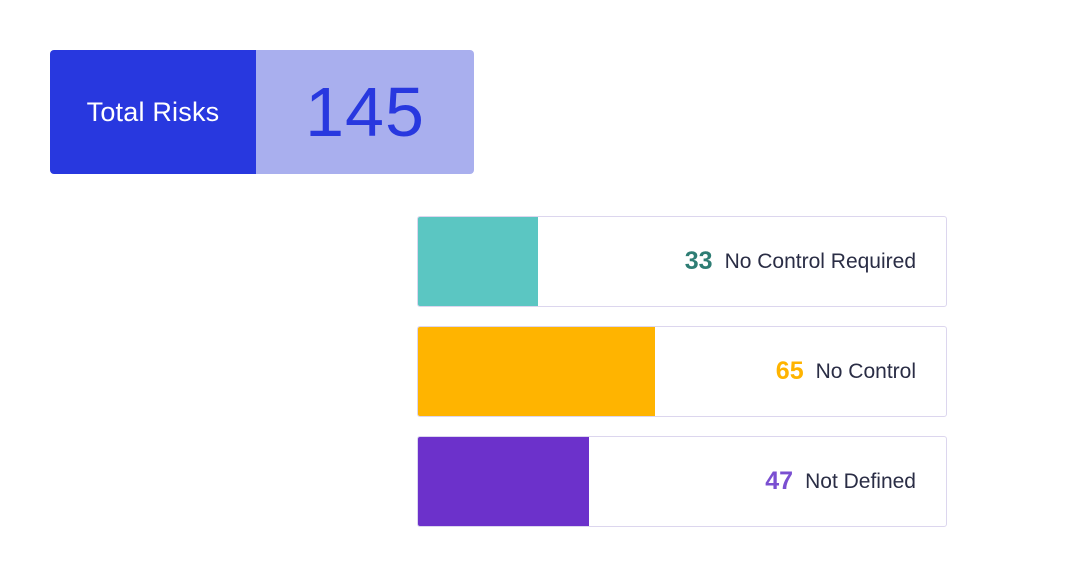 The height and width of the screenshot is (570, 1082). I want to click on total-risks-value-box: 145, so click(365, 112).